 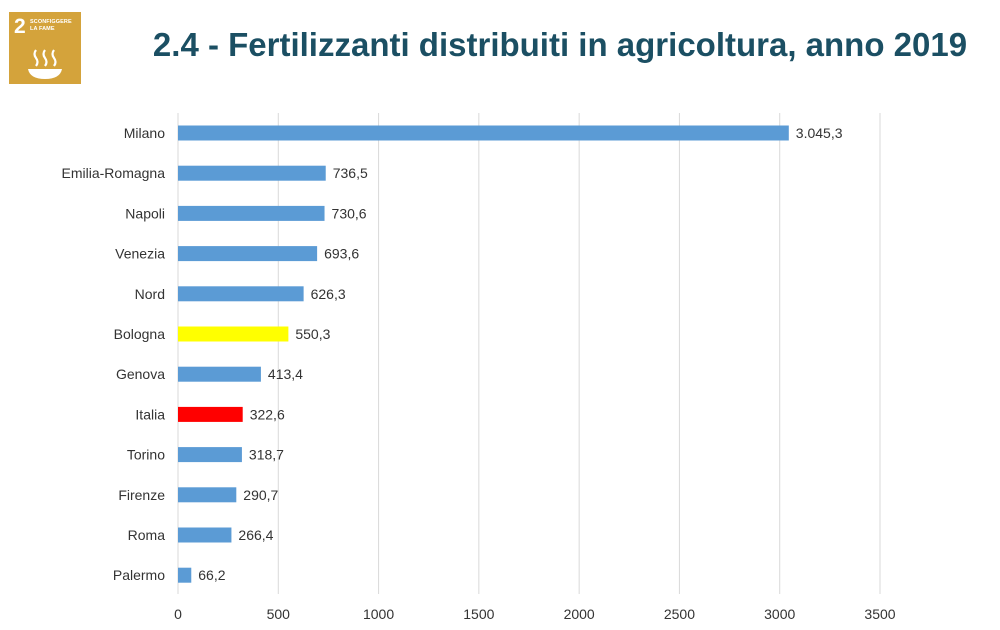 What do you see at coordinates (312, 334) in the screenshot?
I see `data-label: 550,3` at bounding box center [312, 334].